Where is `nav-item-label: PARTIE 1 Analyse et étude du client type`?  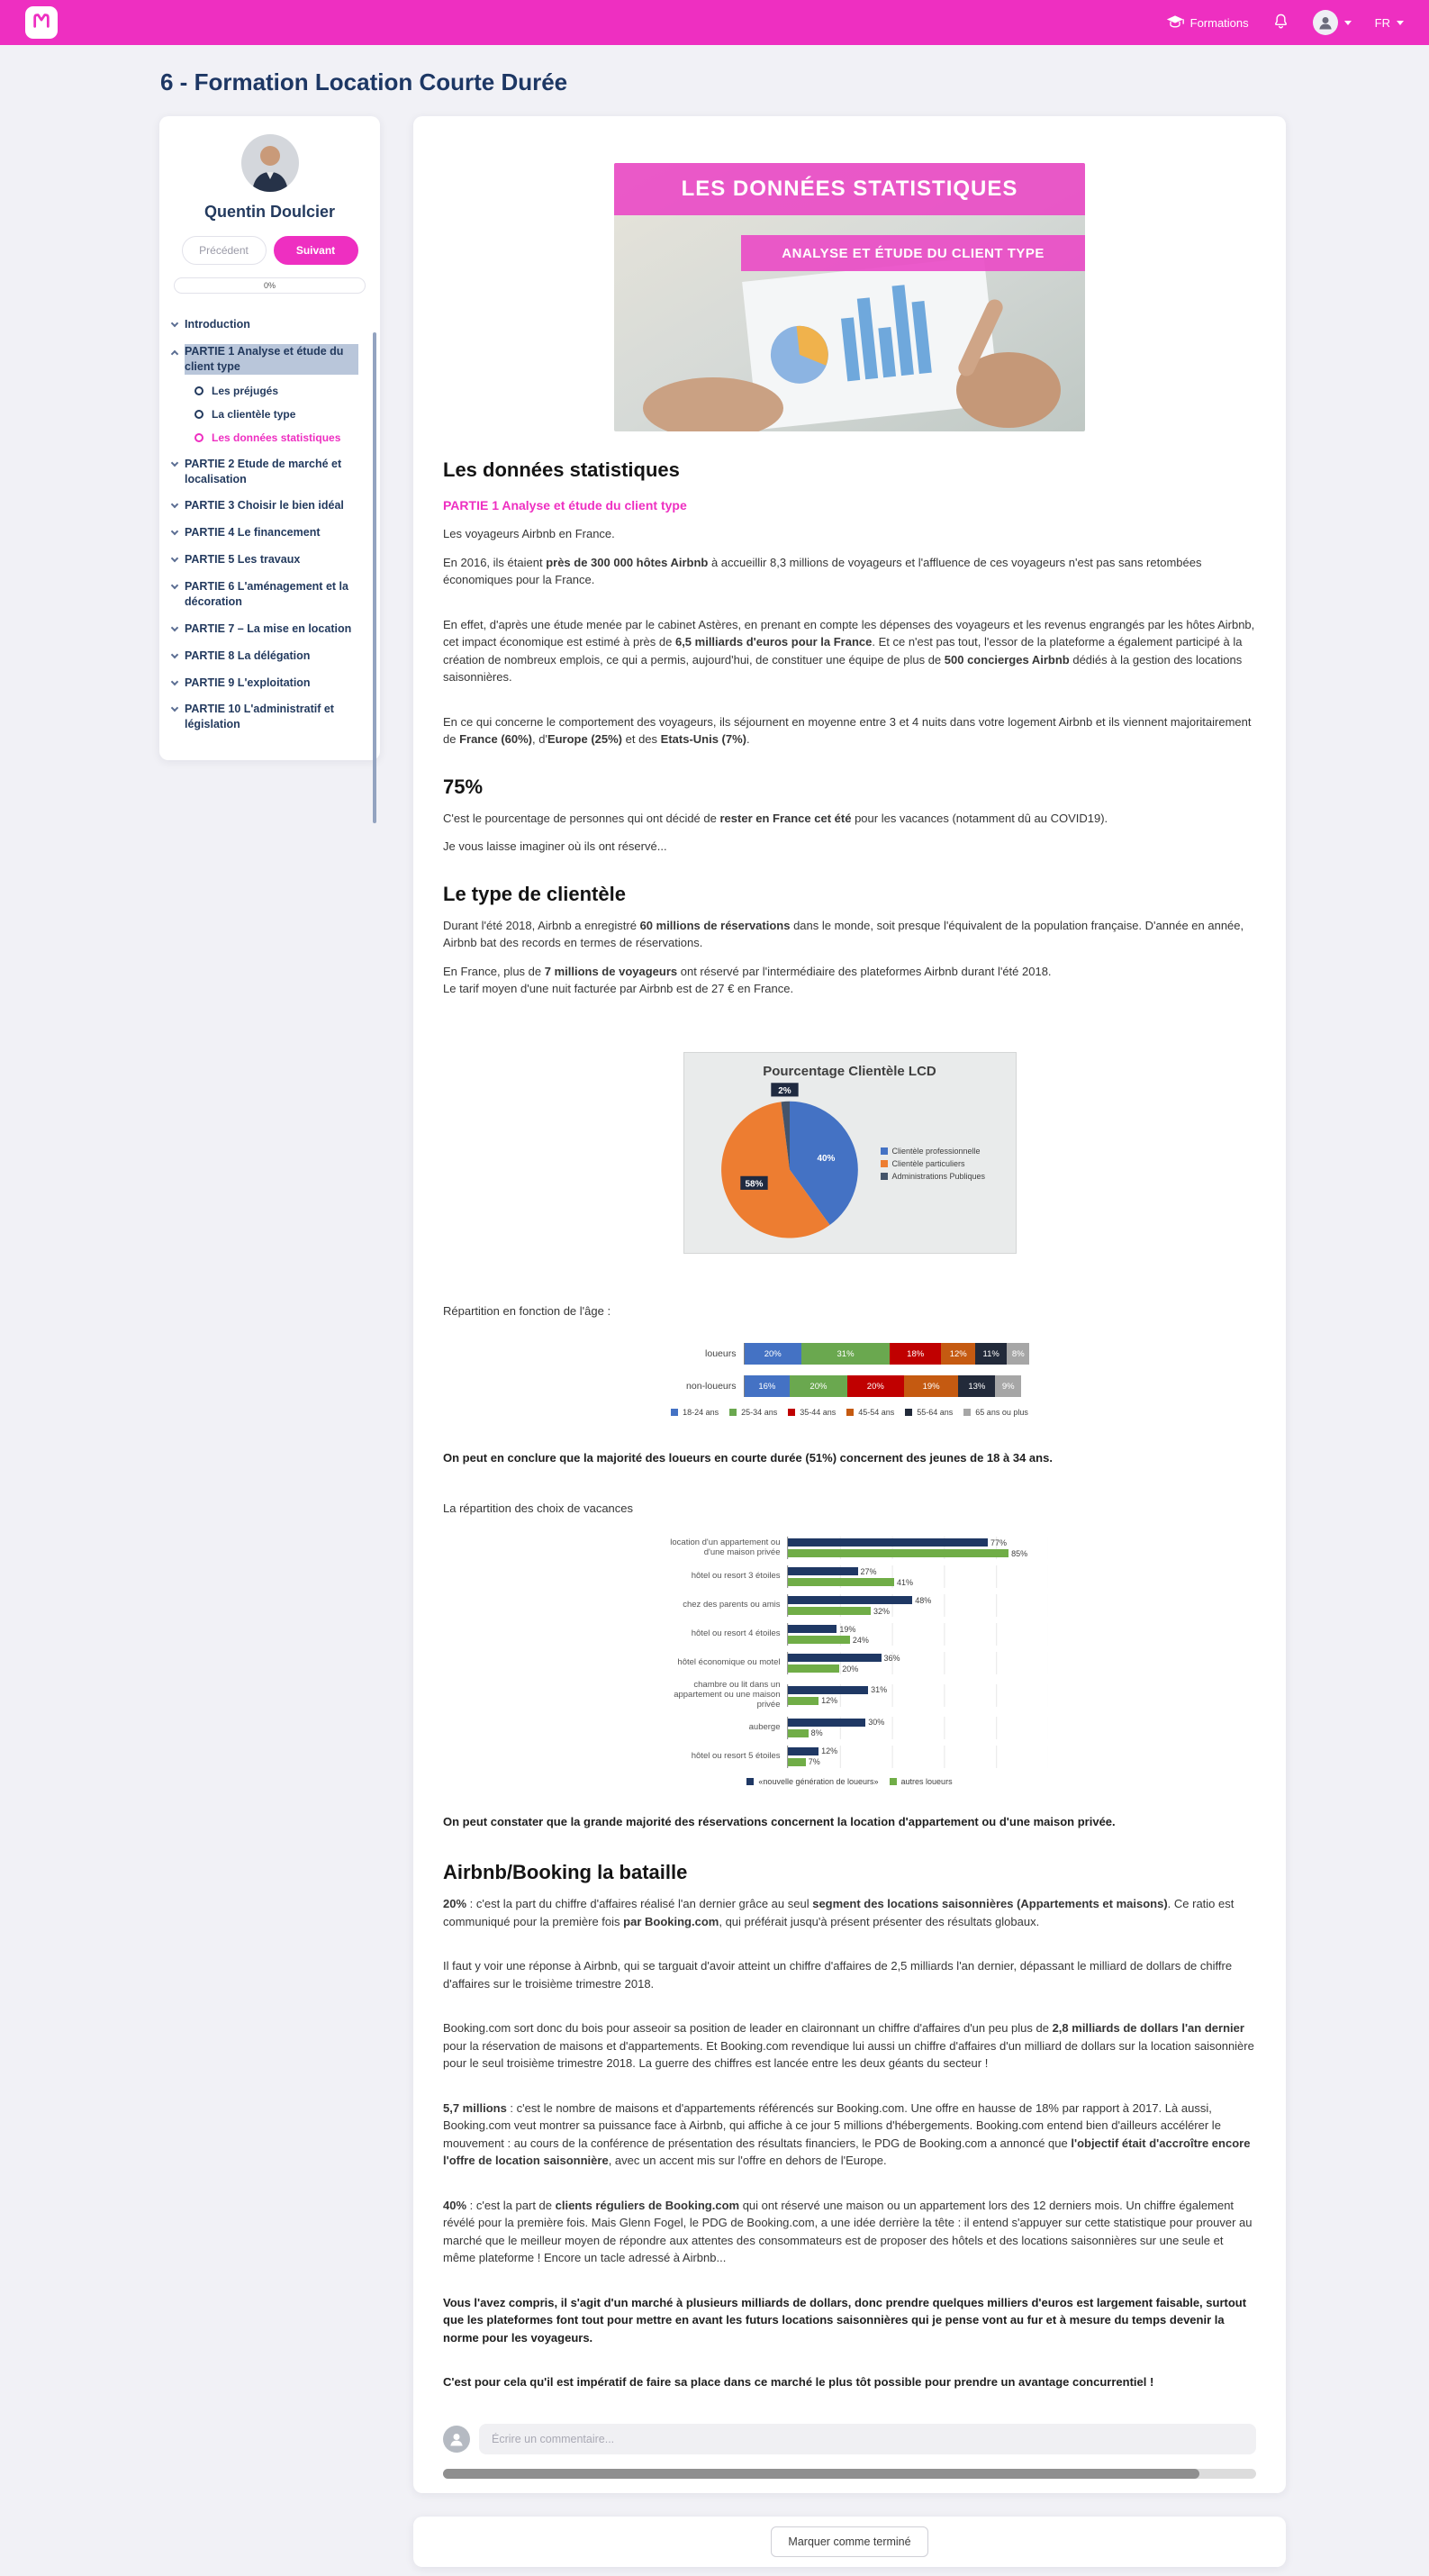 nav-item-label: PARTIE 1 Analyse et étude du client type is located at coordinates (271, 359).